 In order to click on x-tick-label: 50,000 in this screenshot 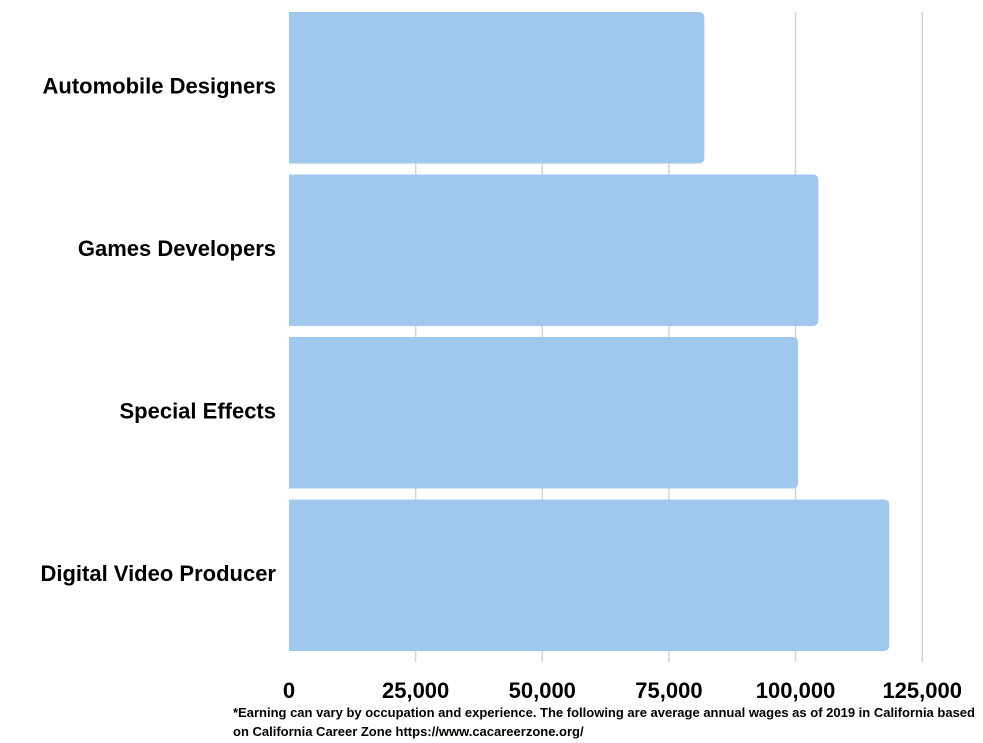, I will do `click(542, 690)`.